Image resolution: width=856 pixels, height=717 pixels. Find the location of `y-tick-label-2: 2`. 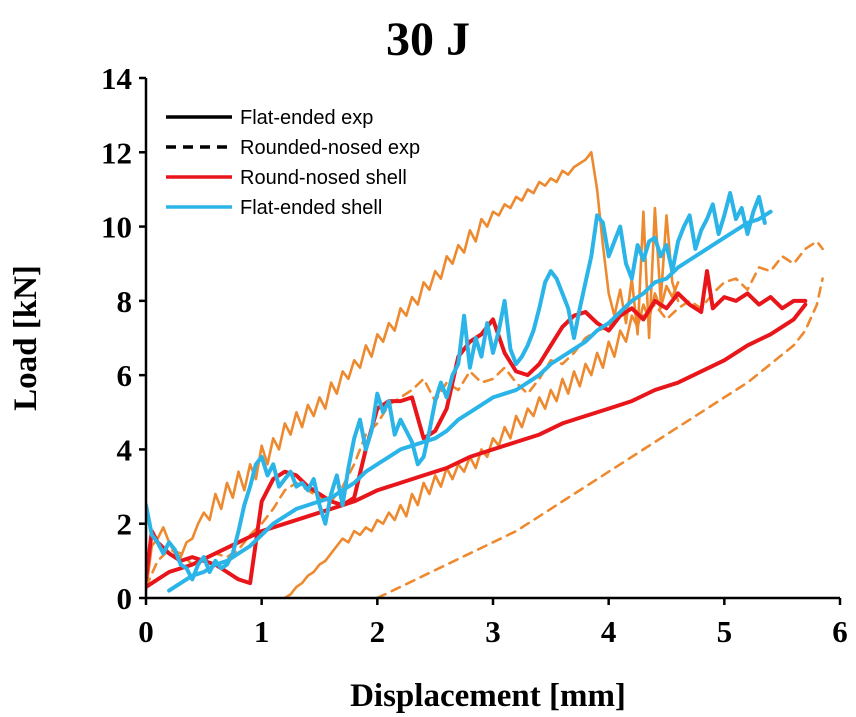

y-tick-label-2: 2 is located at coordinates (125, 524).